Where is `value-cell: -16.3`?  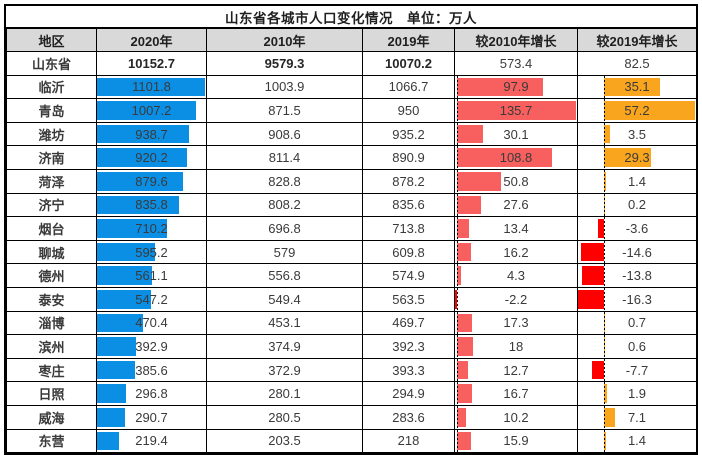 value-cell: -16.3 is located at coordinates (637, 299).